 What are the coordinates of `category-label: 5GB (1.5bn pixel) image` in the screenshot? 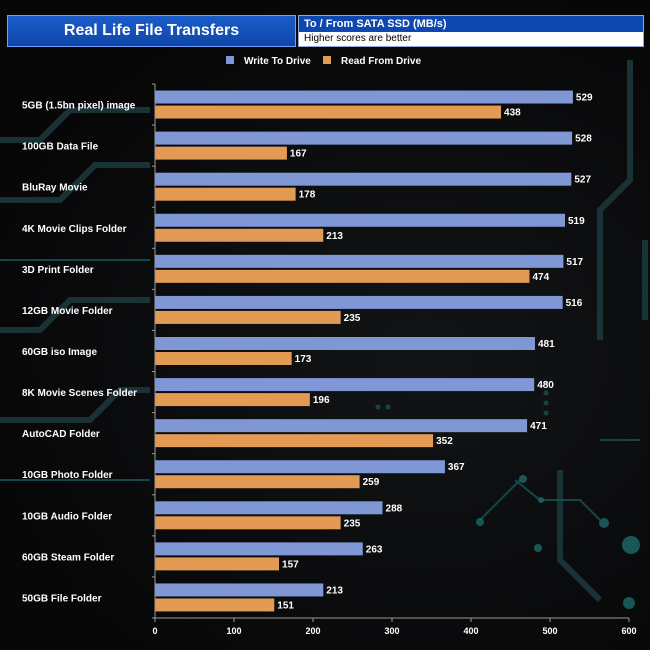 It's located at (79, 106).